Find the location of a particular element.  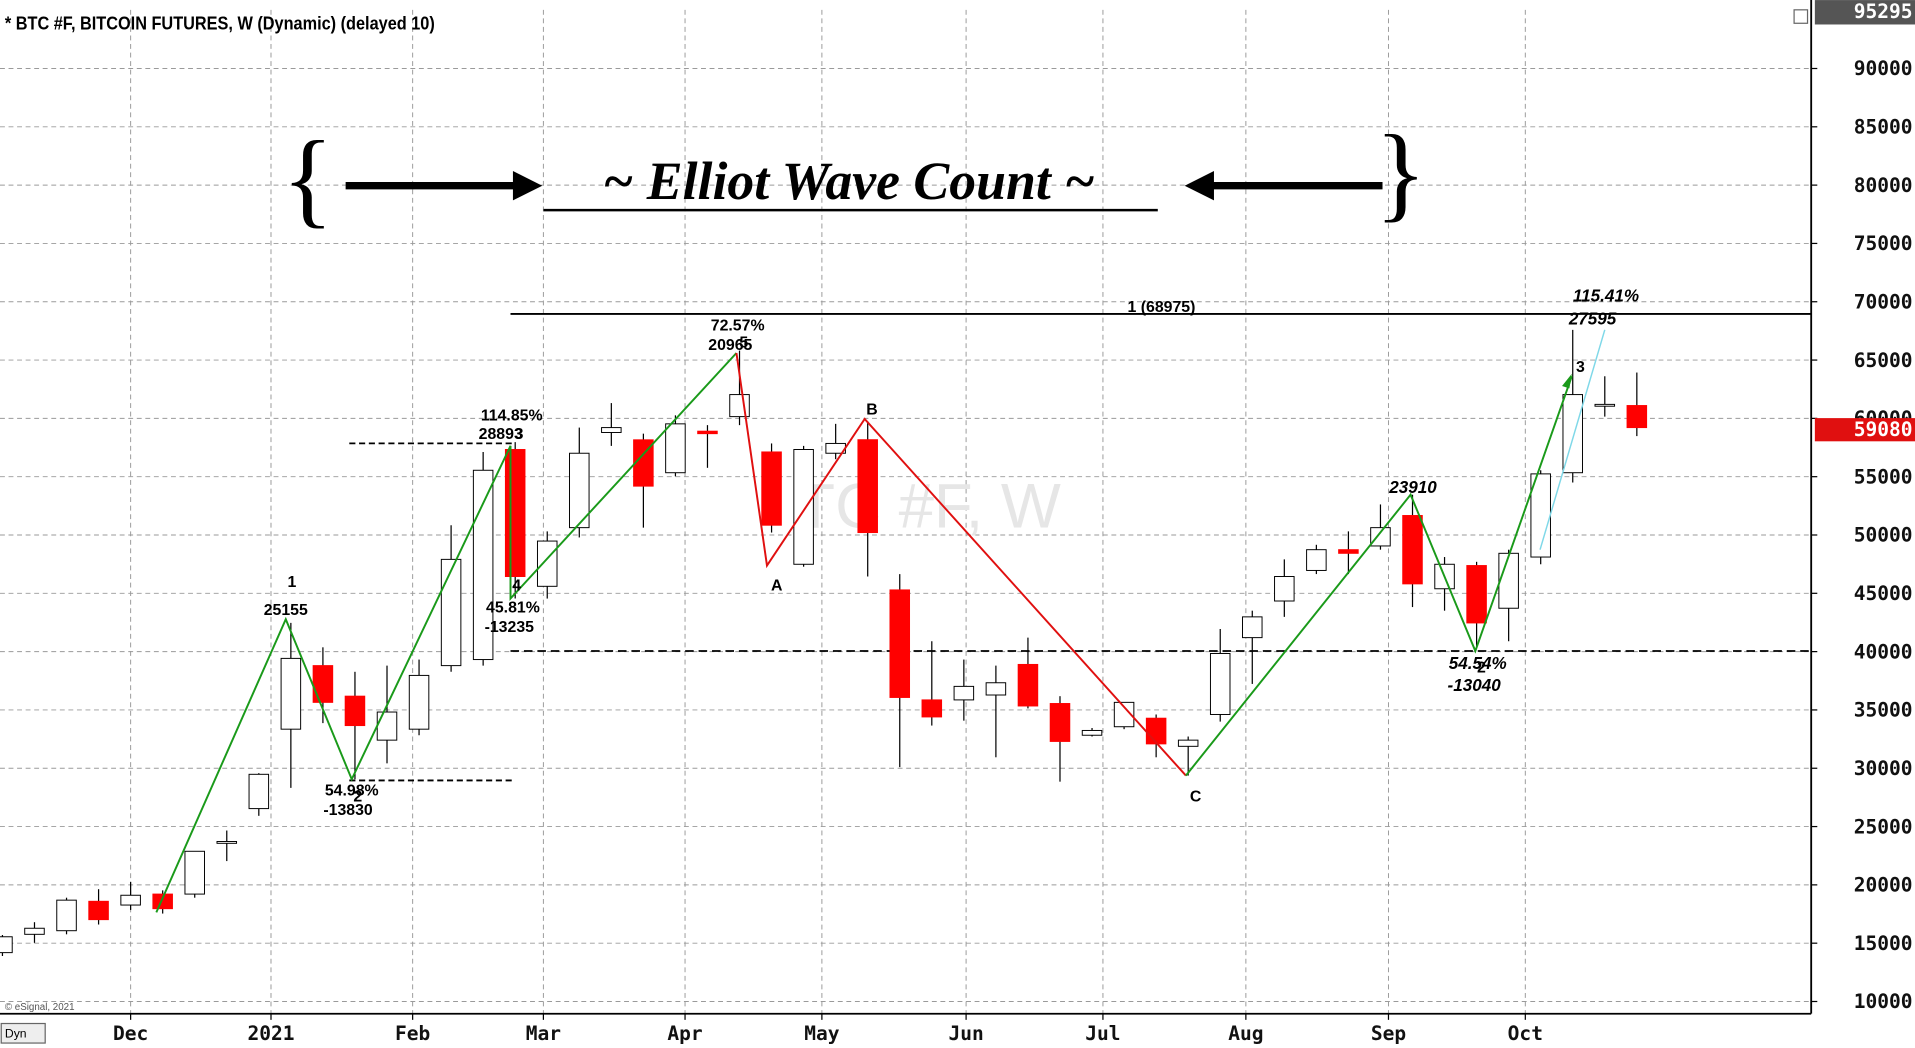

x-tick-label: Dec is located at coordinates (130, 1033).